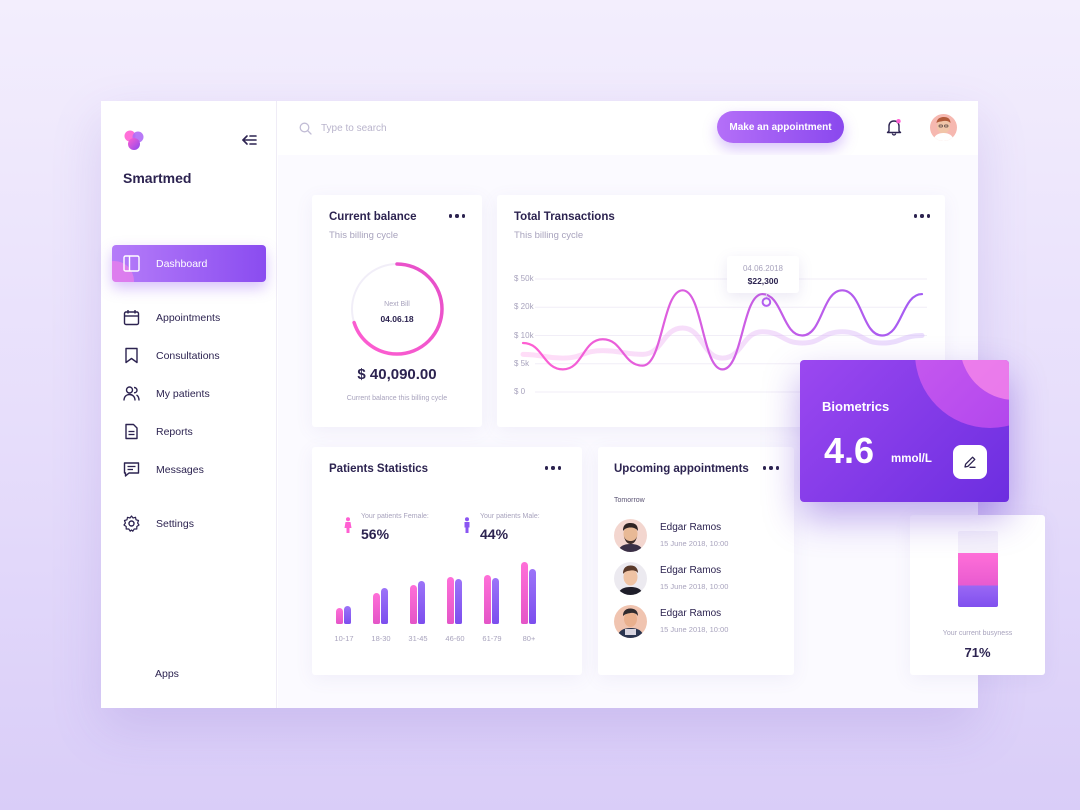  Describe the element at coordinates (413, 604) in the screenshot. I see `bar-31-45-female` at that location.